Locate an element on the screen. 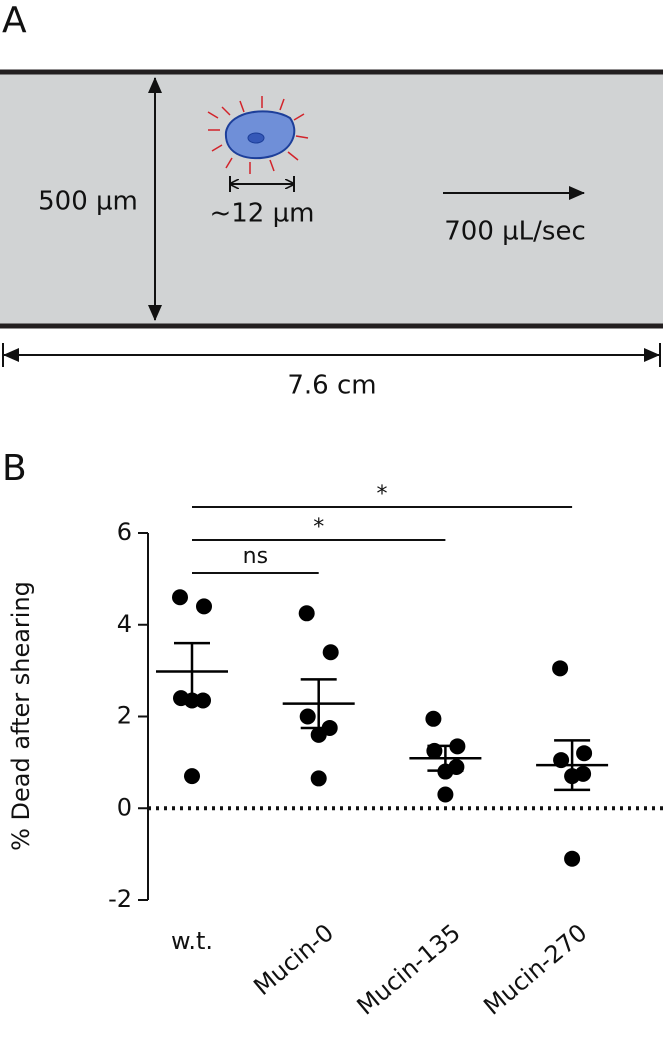  cell is located at coordinates (258, 135).